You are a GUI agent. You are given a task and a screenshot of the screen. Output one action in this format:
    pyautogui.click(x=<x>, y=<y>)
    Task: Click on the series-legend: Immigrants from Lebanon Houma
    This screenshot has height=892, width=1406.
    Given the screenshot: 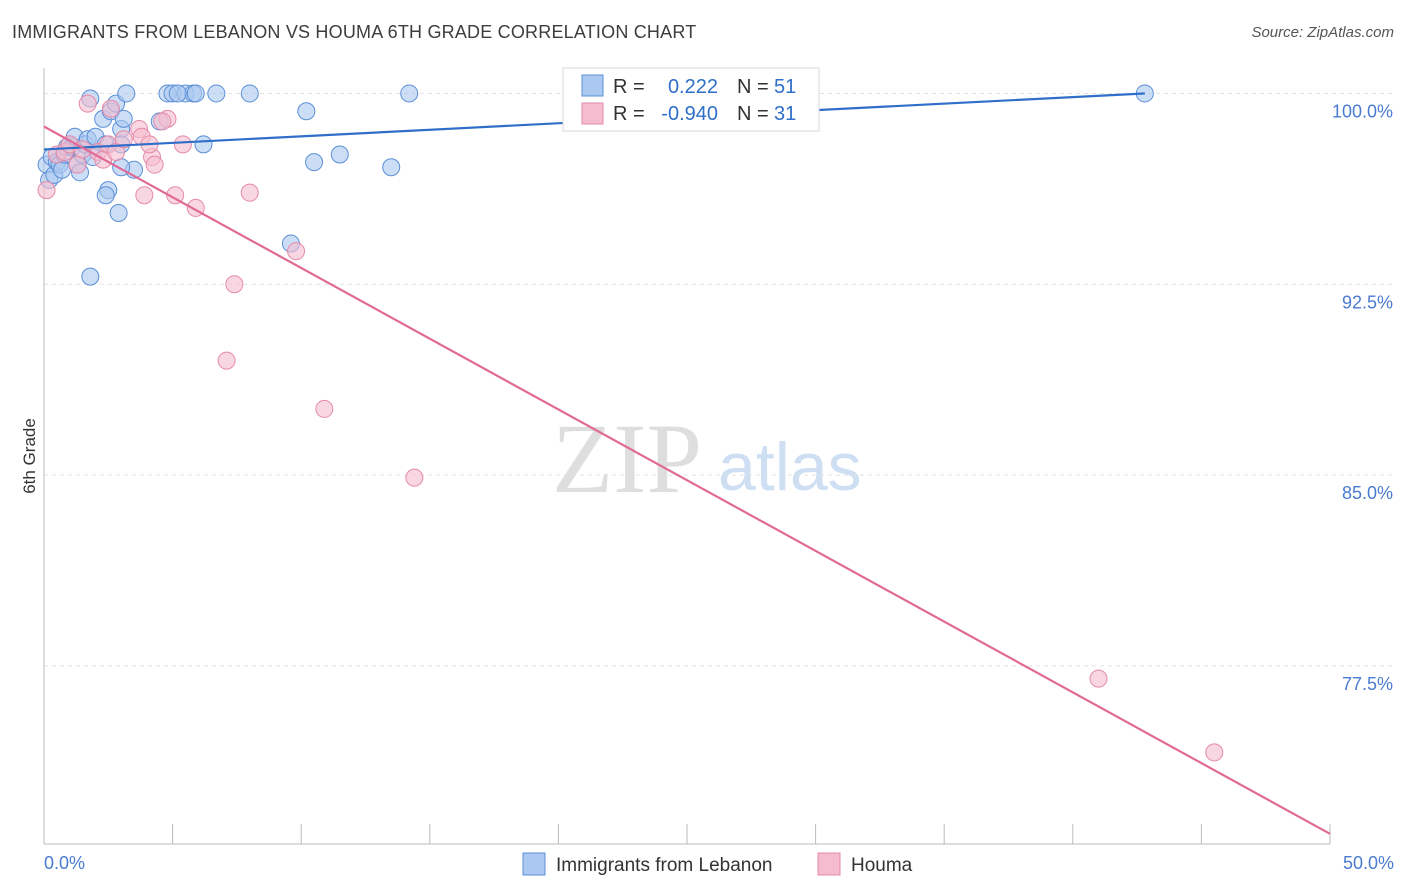 What is the action you would take?
    pyautogui.click(x=717, y=864)
    